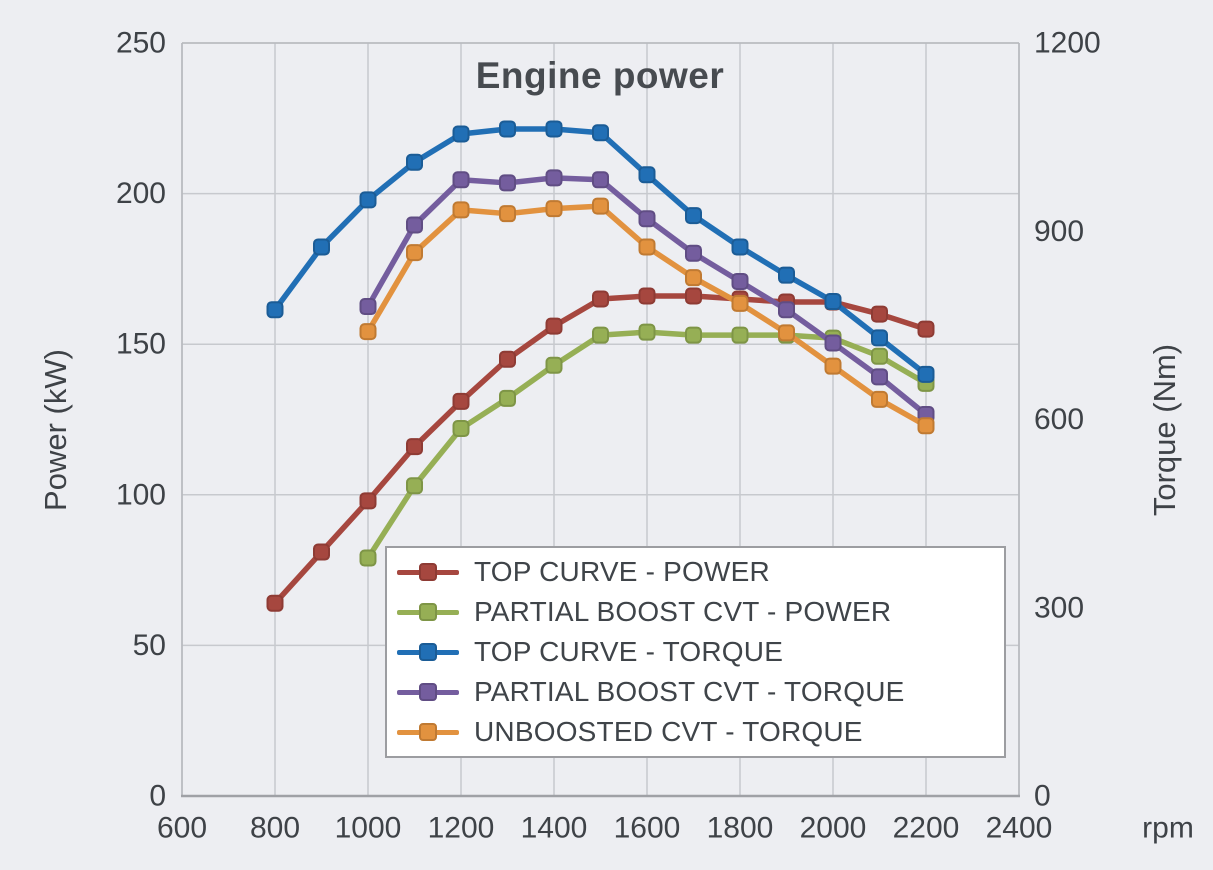  I want to click on legend-item-partial-boost-cvt-torque: PARTIAL BOOST CVT - TORQUE, so click(700, 692).